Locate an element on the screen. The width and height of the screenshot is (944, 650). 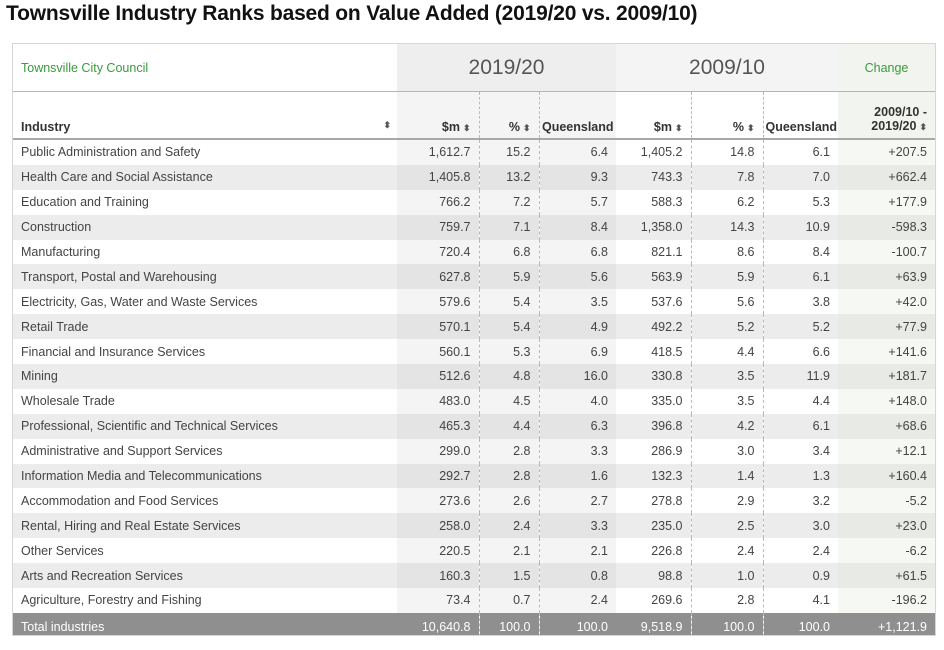
cell-qld-2019-20: 2.7 is located at coordinates (577, 501).